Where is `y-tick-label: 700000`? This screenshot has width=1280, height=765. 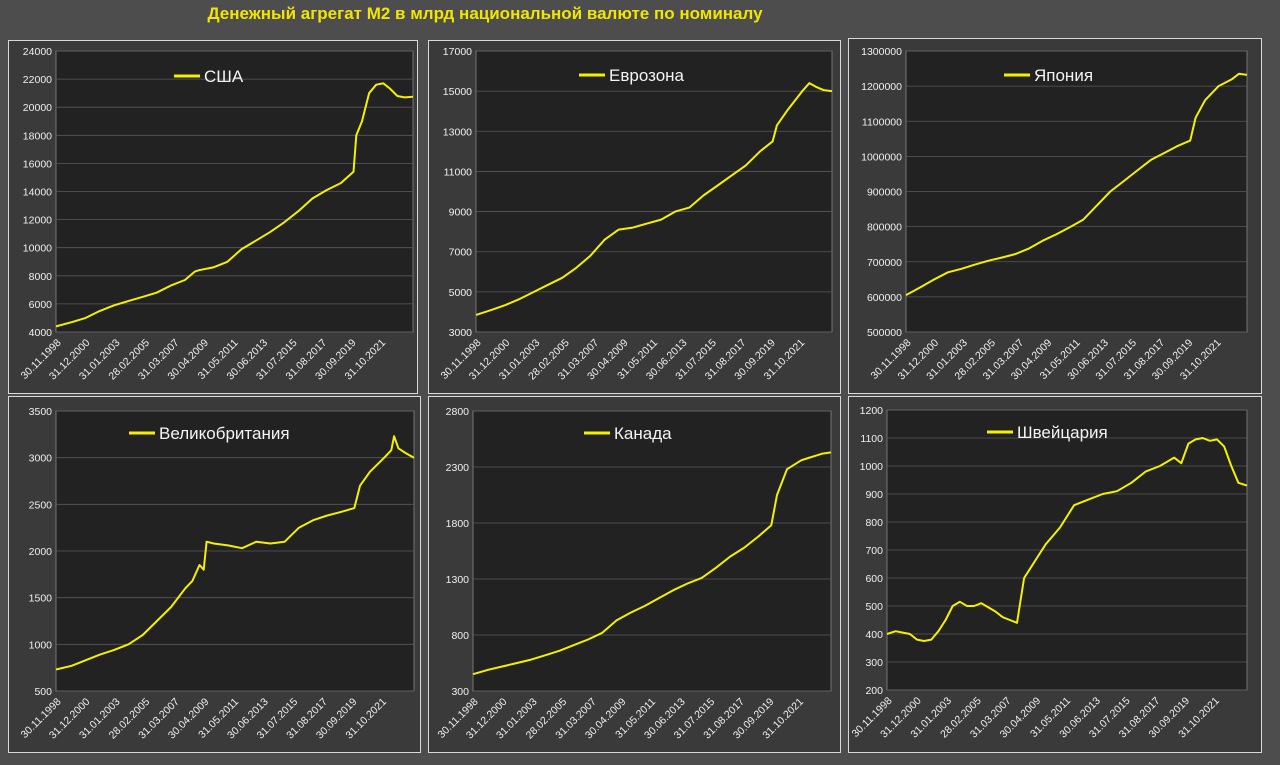
y-tick-label: 700000 is located at coordinates (884, 263).